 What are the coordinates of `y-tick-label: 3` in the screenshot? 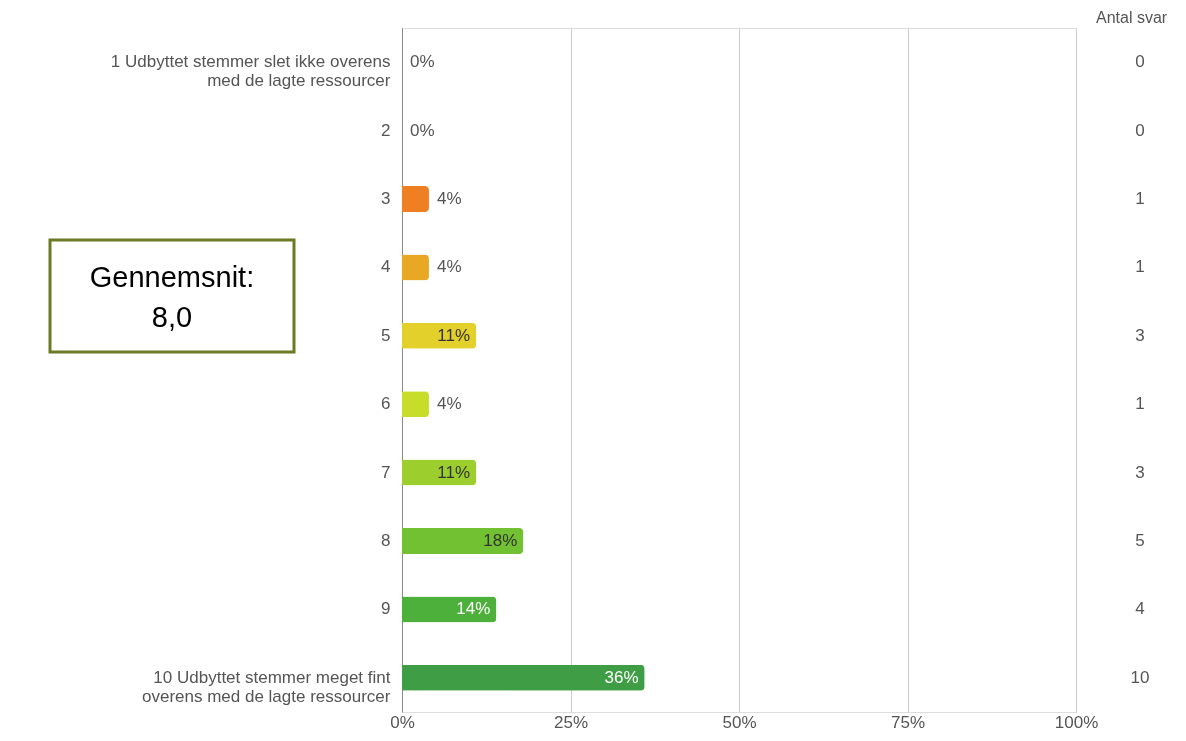 It's located at (386, 198).